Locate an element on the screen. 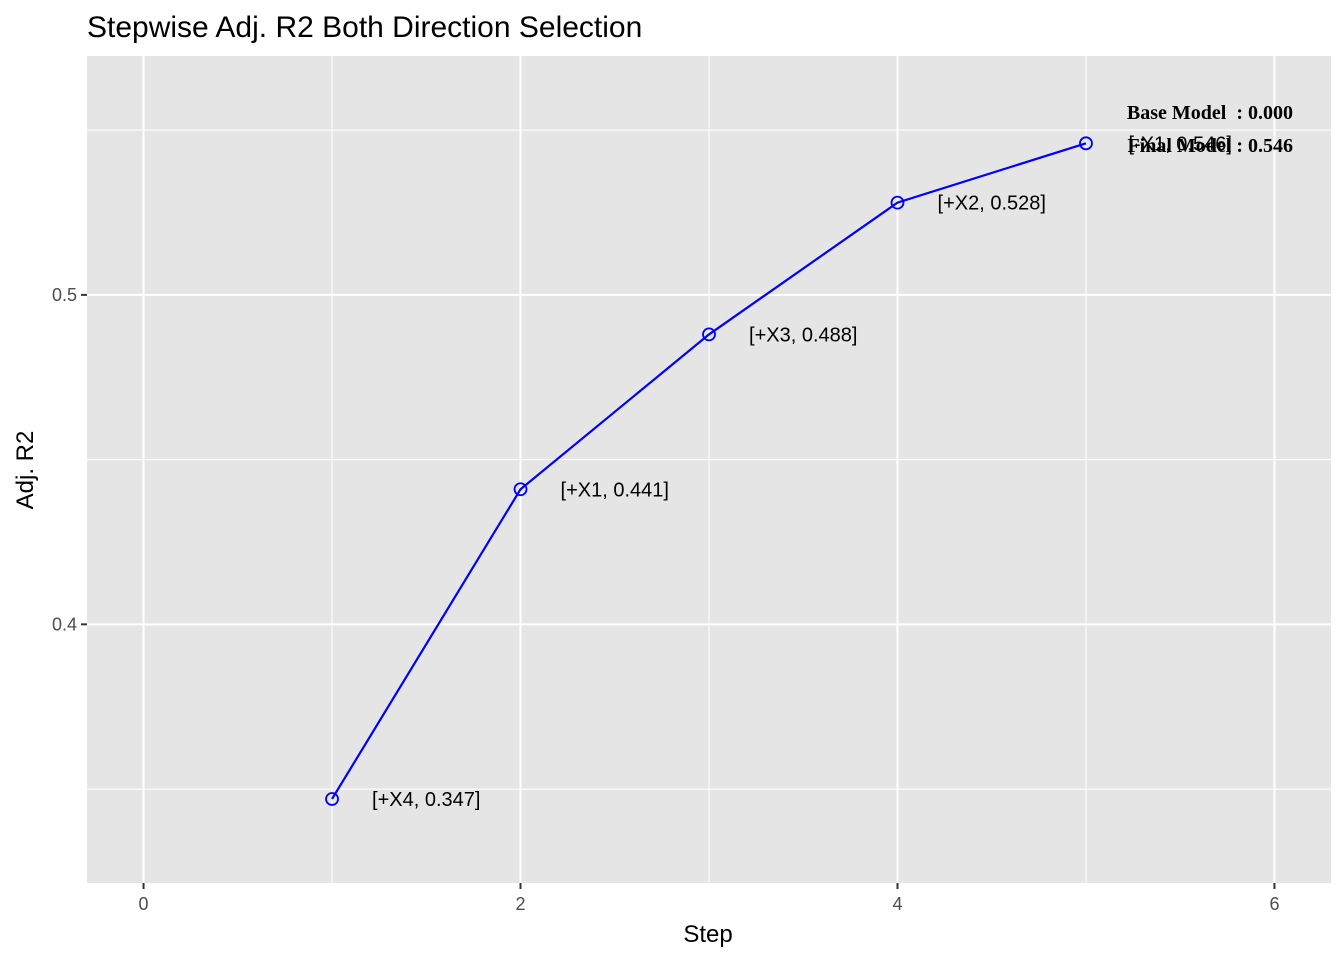  x-tick-label: 2 is located at coordinates (521, 904).